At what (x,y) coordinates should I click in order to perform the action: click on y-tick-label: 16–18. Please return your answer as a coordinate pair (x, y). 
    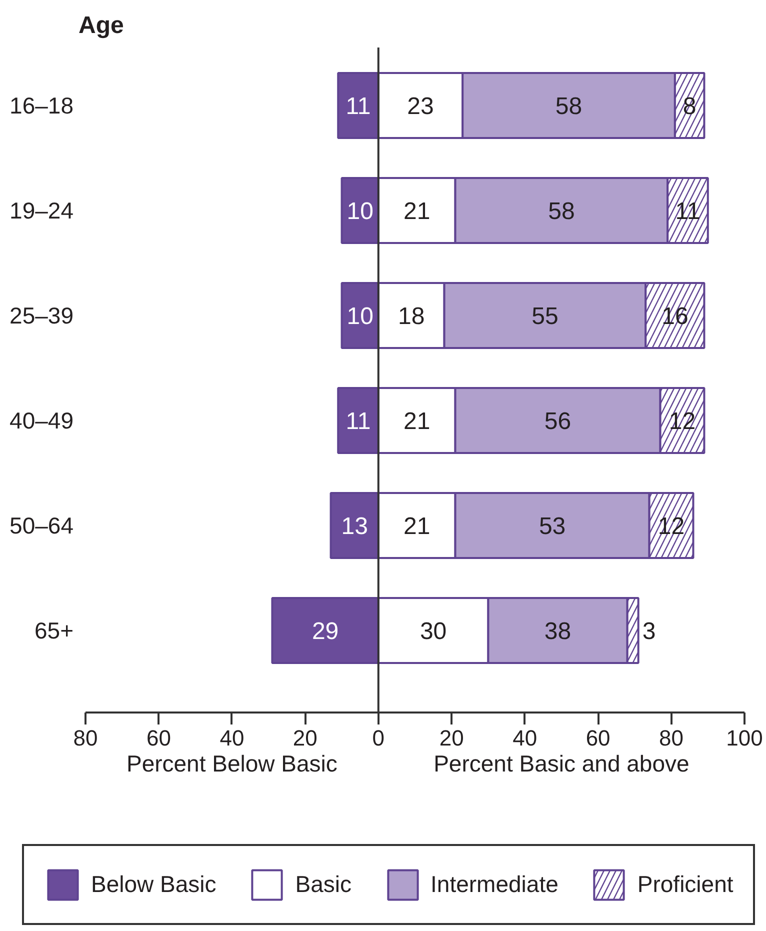
    Looking at the image, I should click on (42, 105).